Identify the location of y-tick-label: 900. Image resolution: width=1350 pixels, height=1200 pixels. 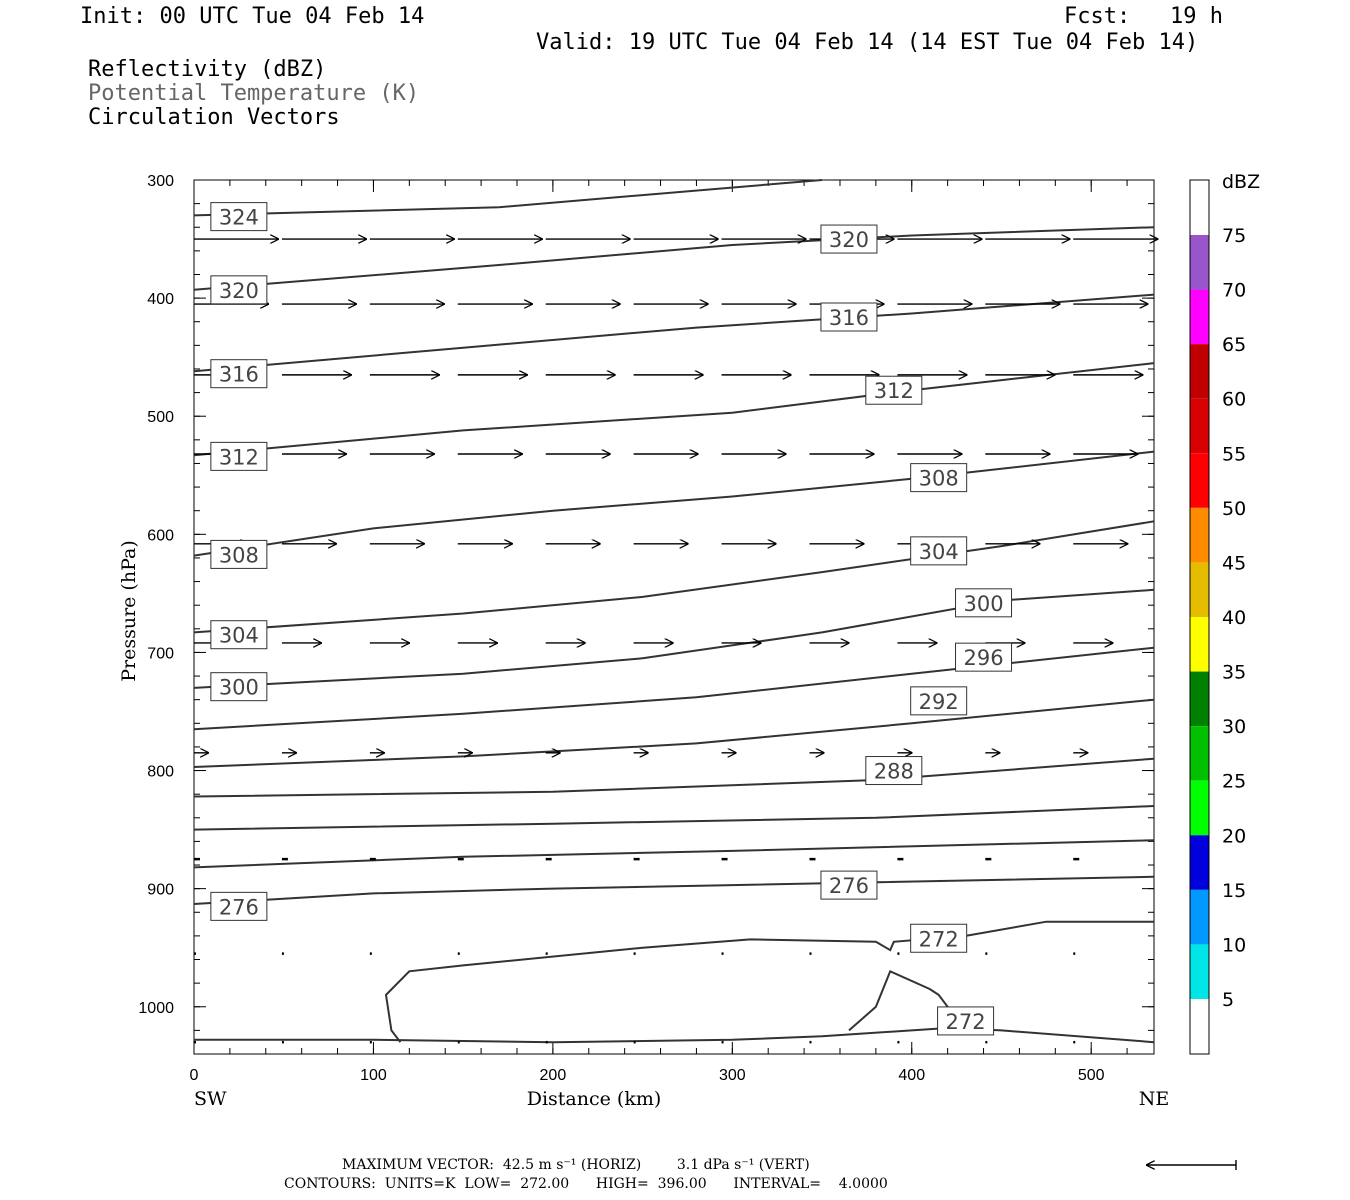
(160, 890).